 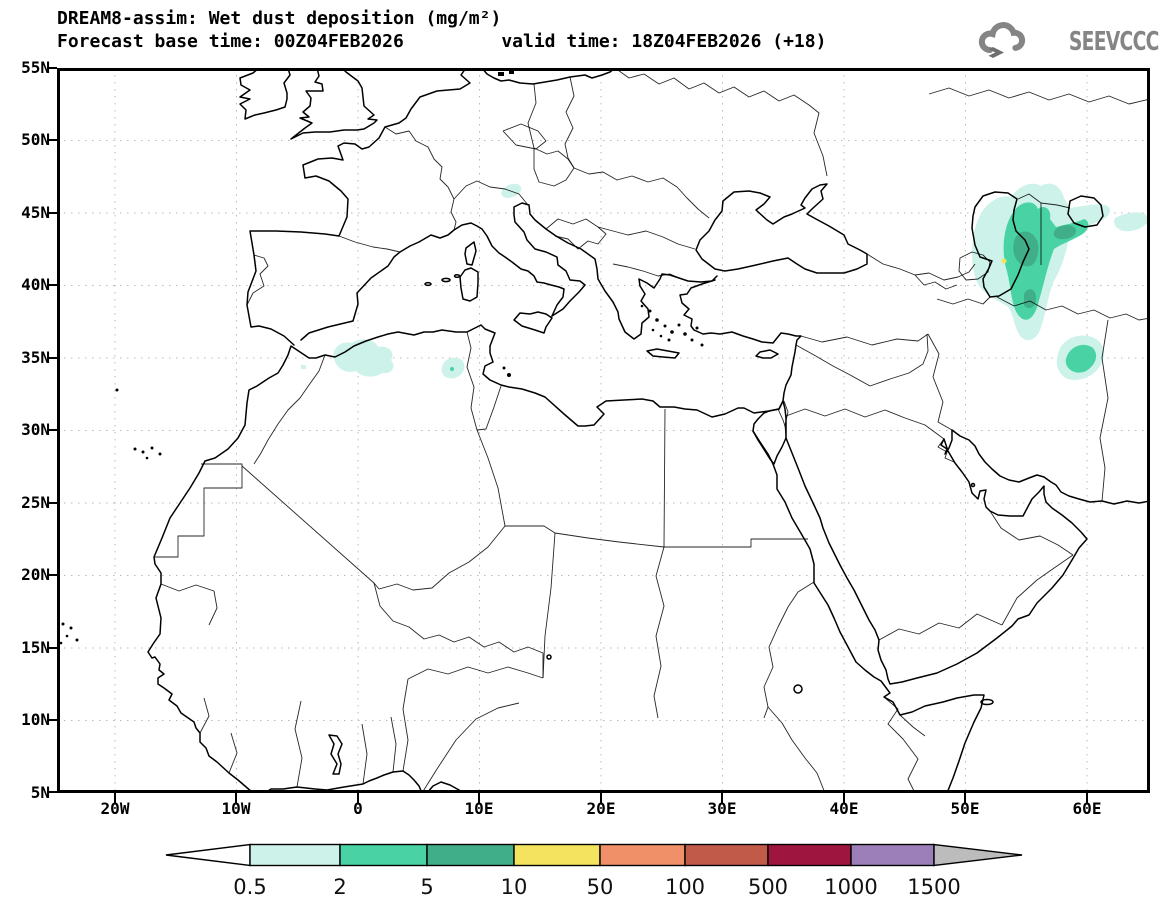 I want to click on colorbar-overflow-arrow, so click(x=978, y=855).